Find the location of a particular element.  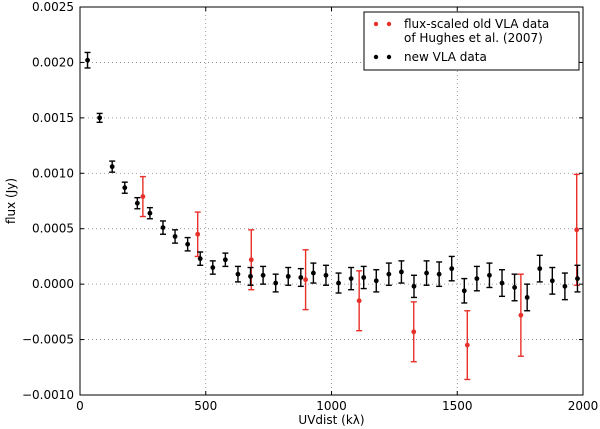

x-tick-label: 2000 is located at coordinates (583, 406).